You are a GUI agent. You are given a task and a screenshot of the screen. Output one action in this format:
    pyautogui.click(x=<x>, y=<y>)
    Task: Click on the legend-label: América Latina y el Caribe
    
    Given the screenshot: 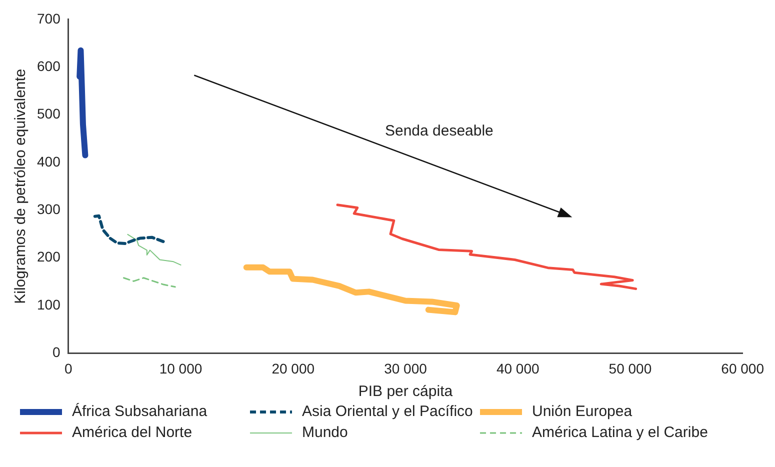 What is the action you would take?
    pyautogui.click(x=620, y=432)
    